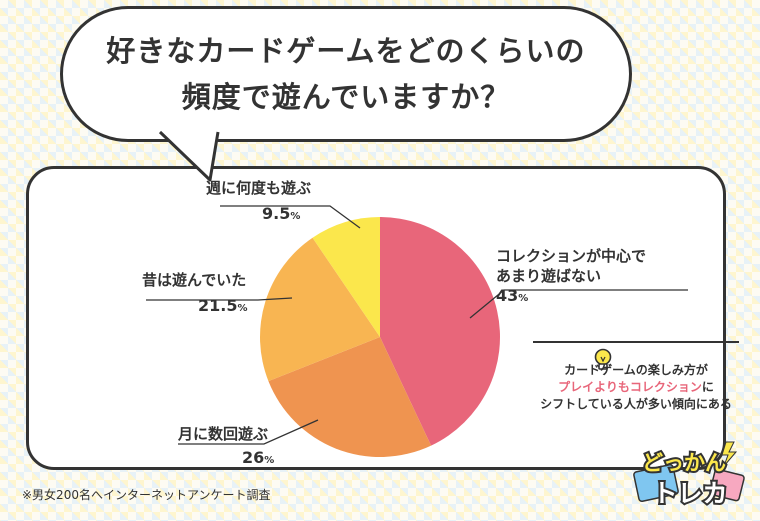 The width and height of the screenshot is (760, 521). I want to click on note-line-1: カードゲームの楽しみ方が, so click(636, 369).